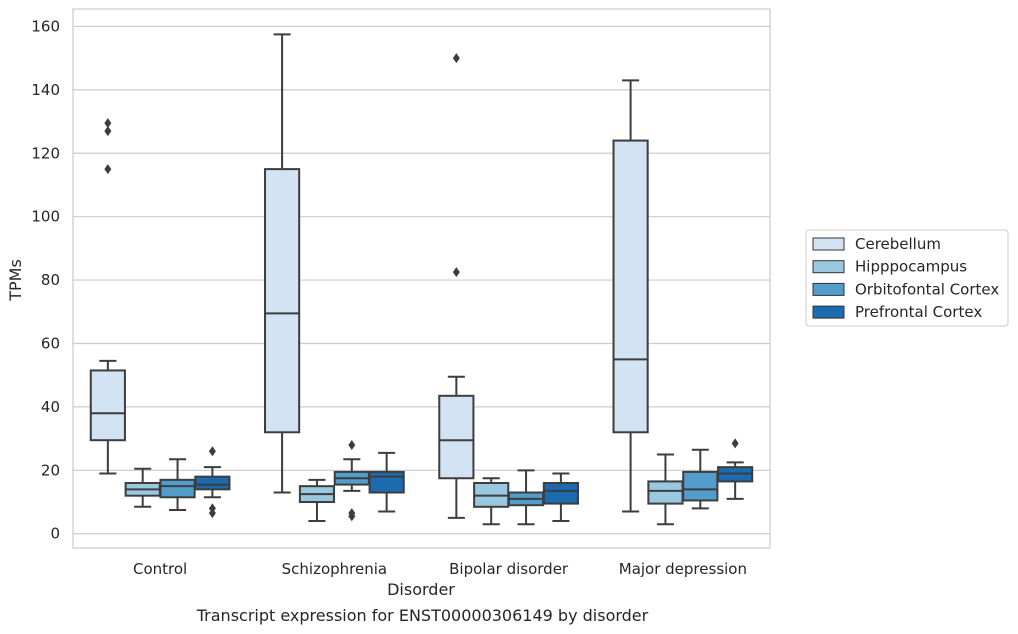 The image size is (1018, 634). What do you see at coordinates (334, 569) in the screenshot?
I see `x-tick-label: Schizophrenia` at bounding box center [334, 569].